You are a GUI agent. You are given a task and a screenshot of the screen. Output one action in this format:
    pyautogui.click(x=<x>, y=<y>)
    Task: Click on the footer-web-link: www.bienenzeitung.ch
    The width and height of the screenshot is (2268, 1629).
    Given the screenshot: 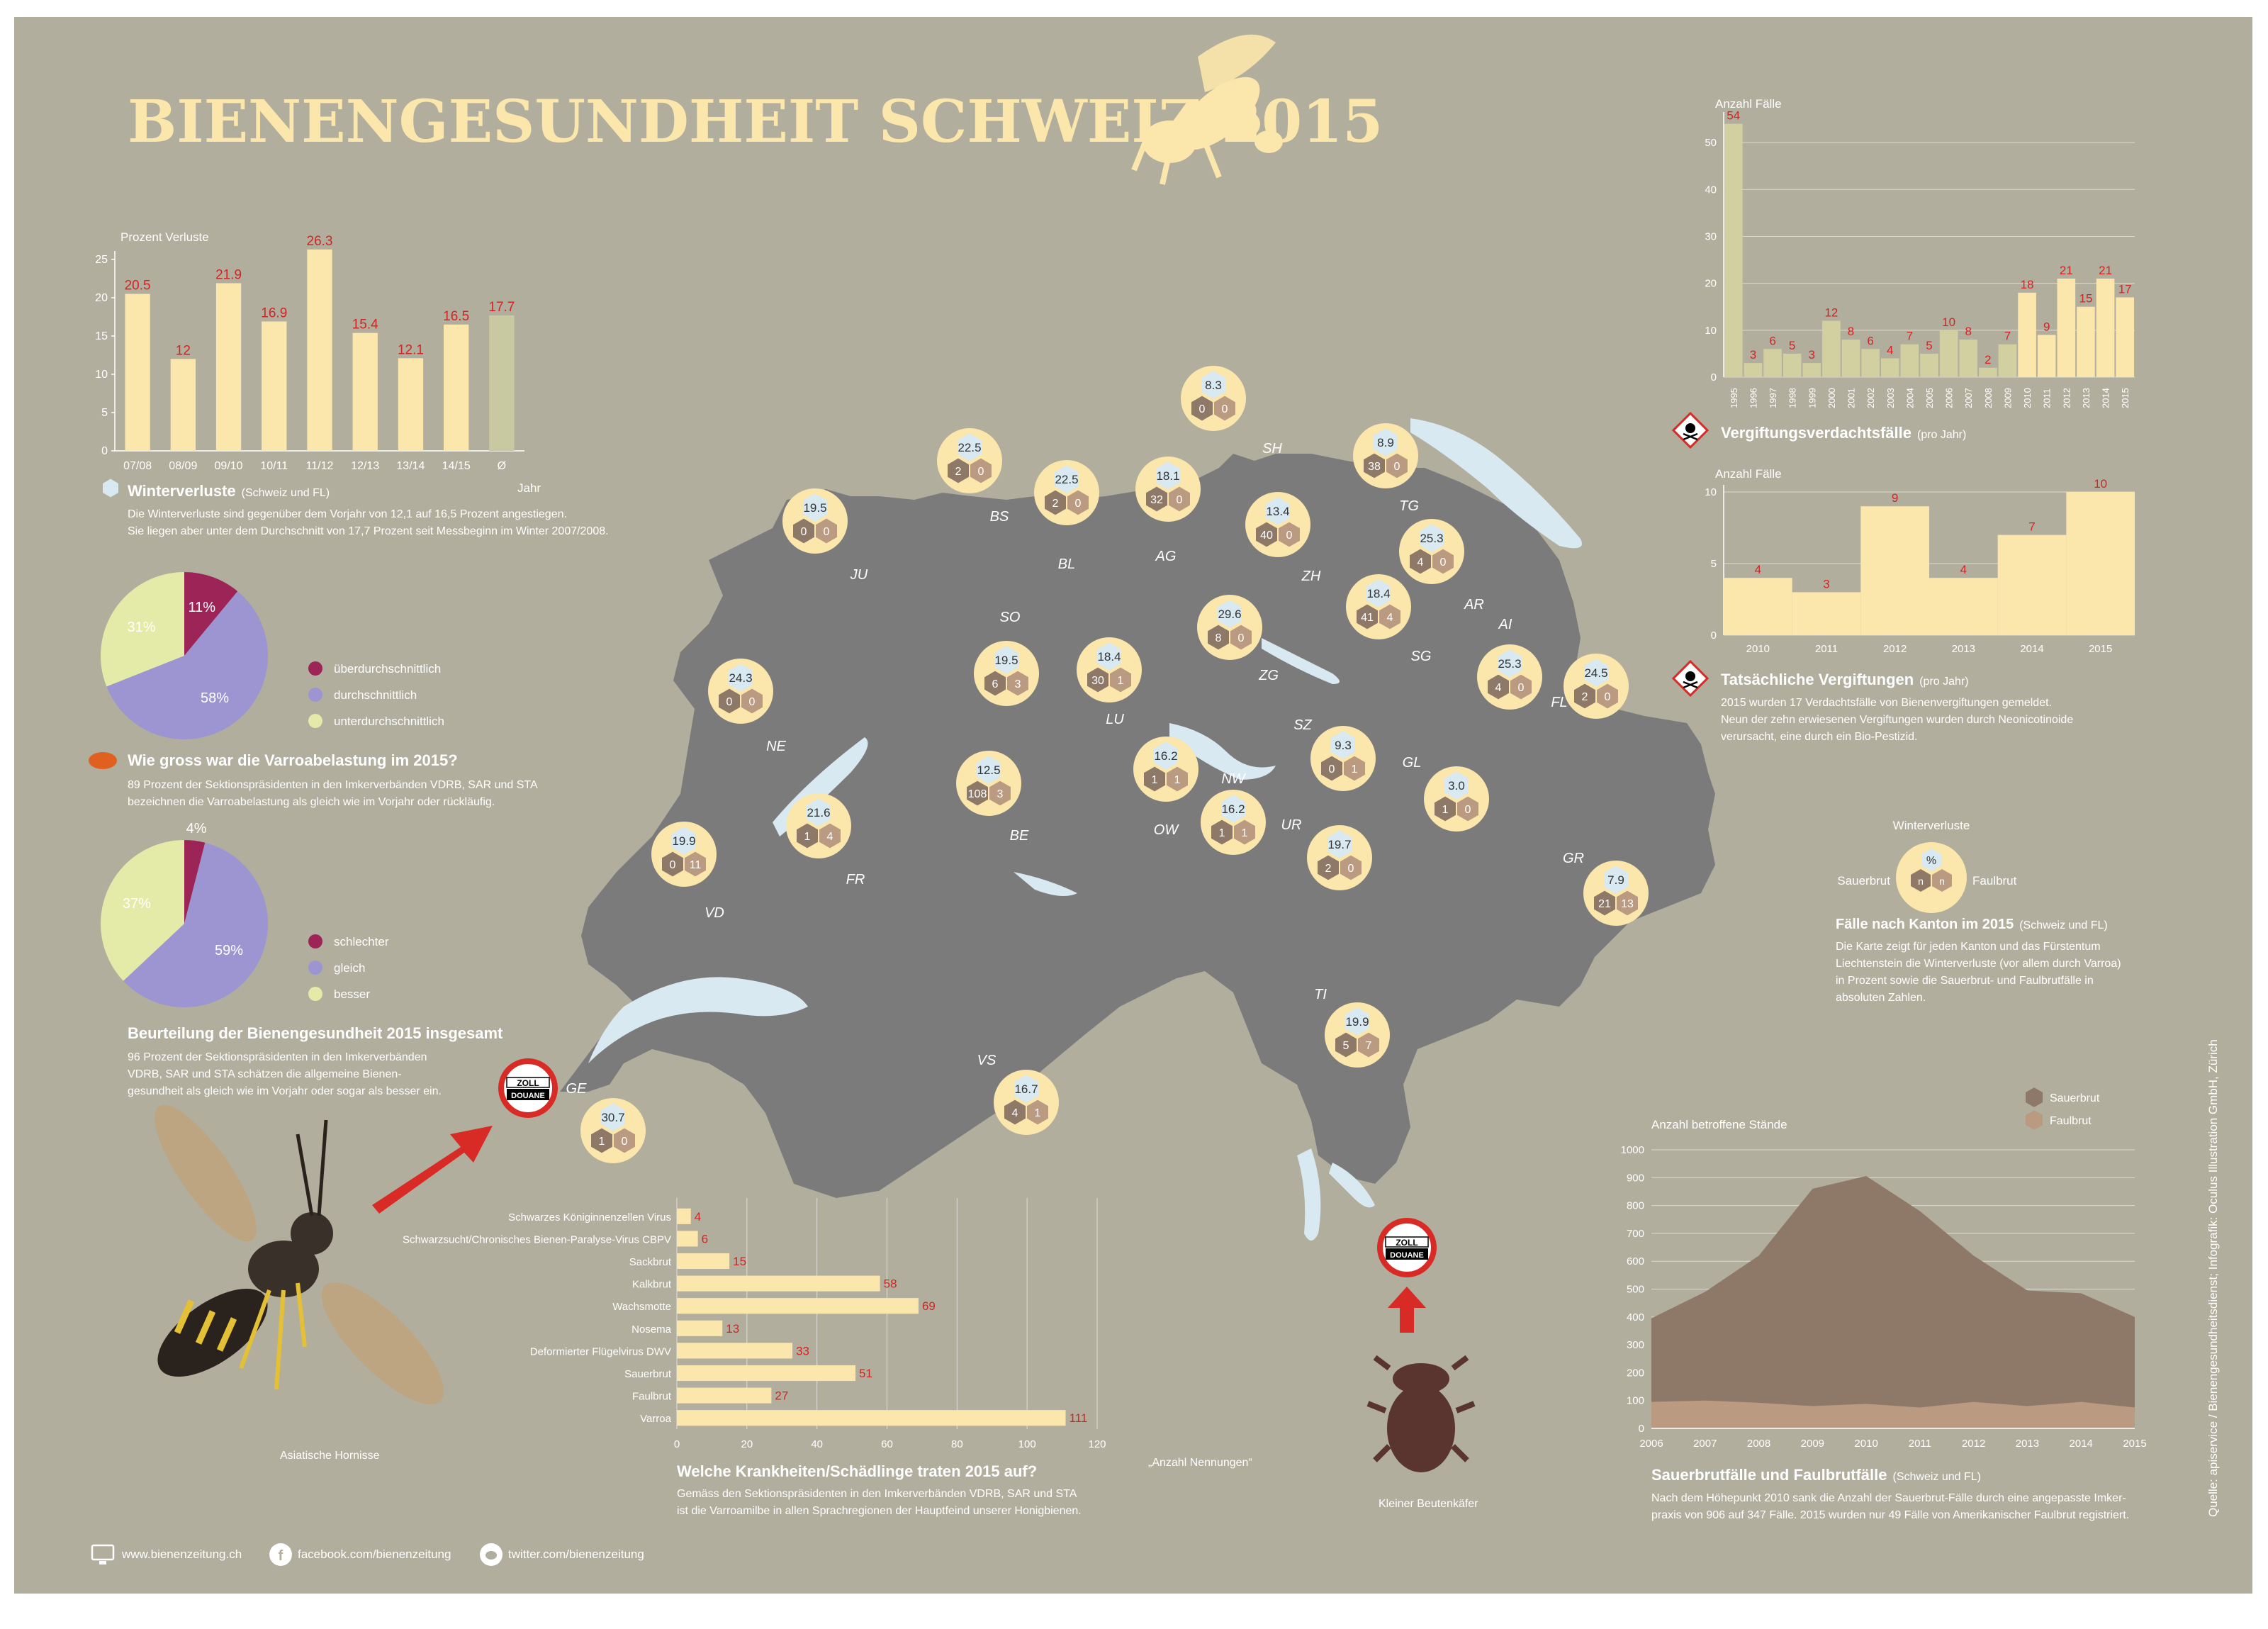 What is the action you would take?
    pyautogui.click(x=181, y=1554)
    